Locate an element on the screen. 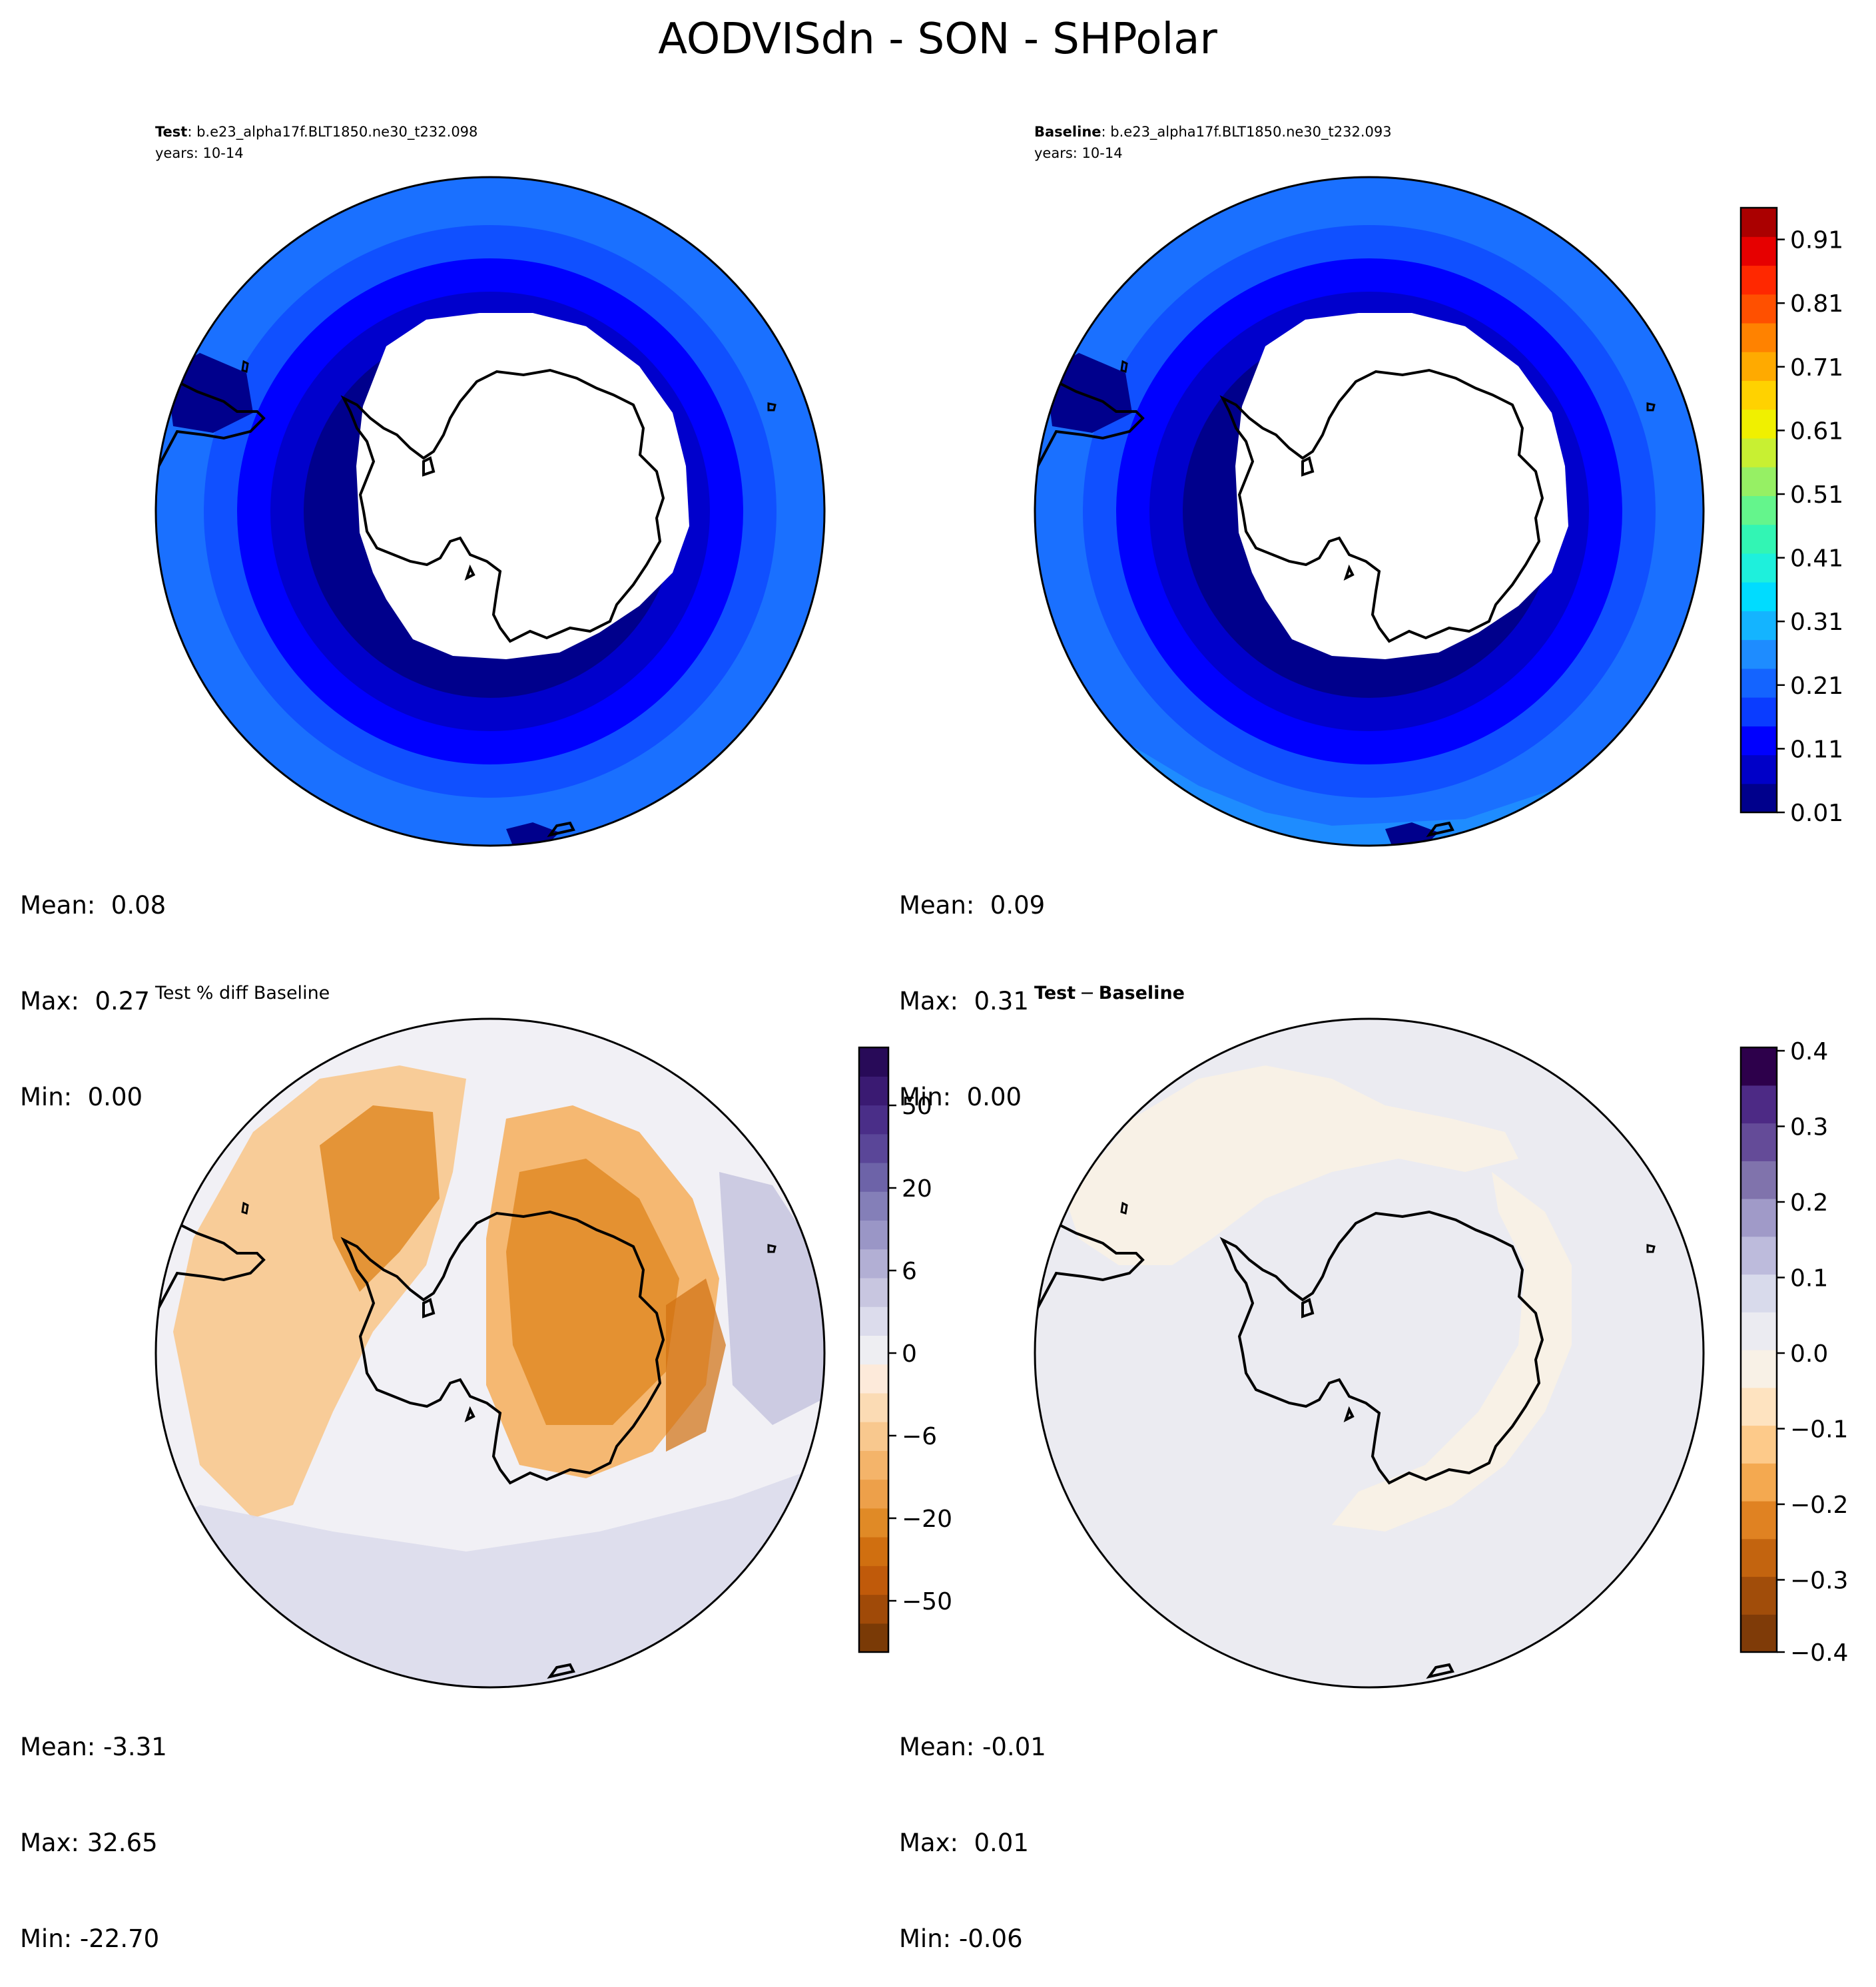 Image resolution: width=1876 pixels, height=1987 pixels. pct-tick-label: −6 is located at coordinates (919, 1436).